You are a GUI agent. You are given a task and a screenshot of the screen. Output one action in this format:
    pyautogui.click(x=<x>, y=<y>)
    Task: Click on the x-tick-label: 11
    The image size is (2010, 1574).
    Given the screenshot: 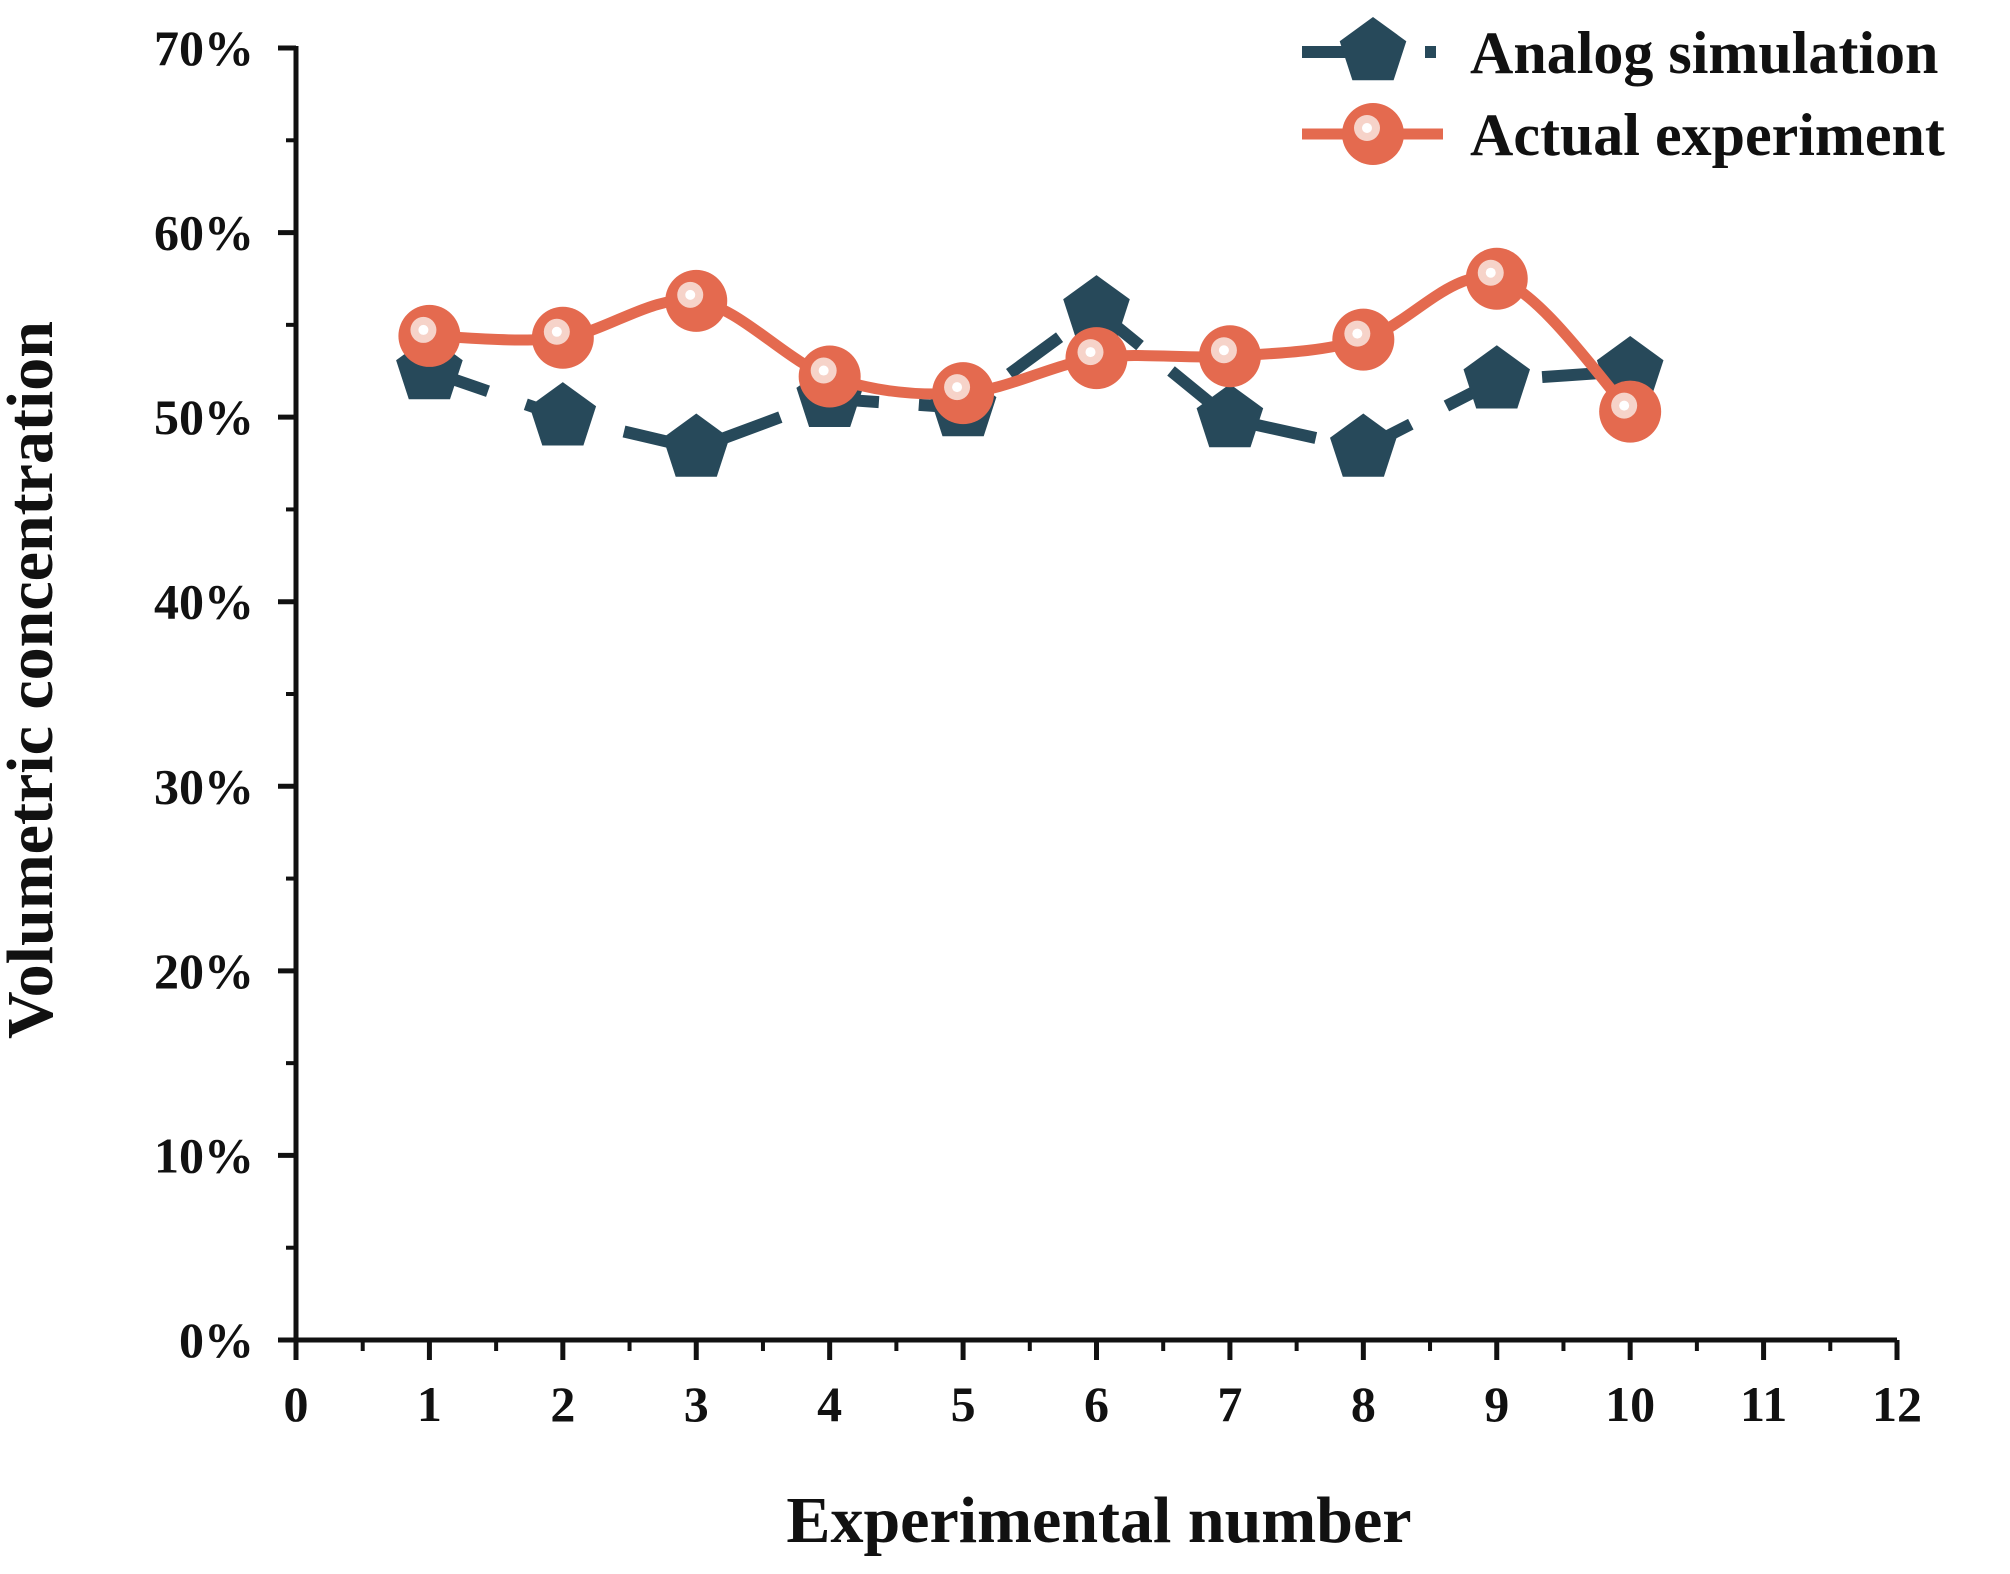 What is the action you would take?
    pyautogui.click(x=1763, y=1404)
    